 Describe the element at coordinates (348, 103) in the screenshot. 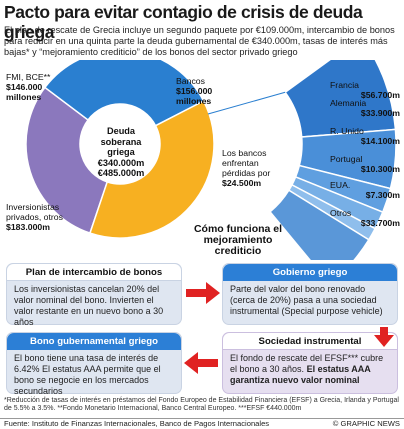

I see `bank-name-1: Alemania` at that location.